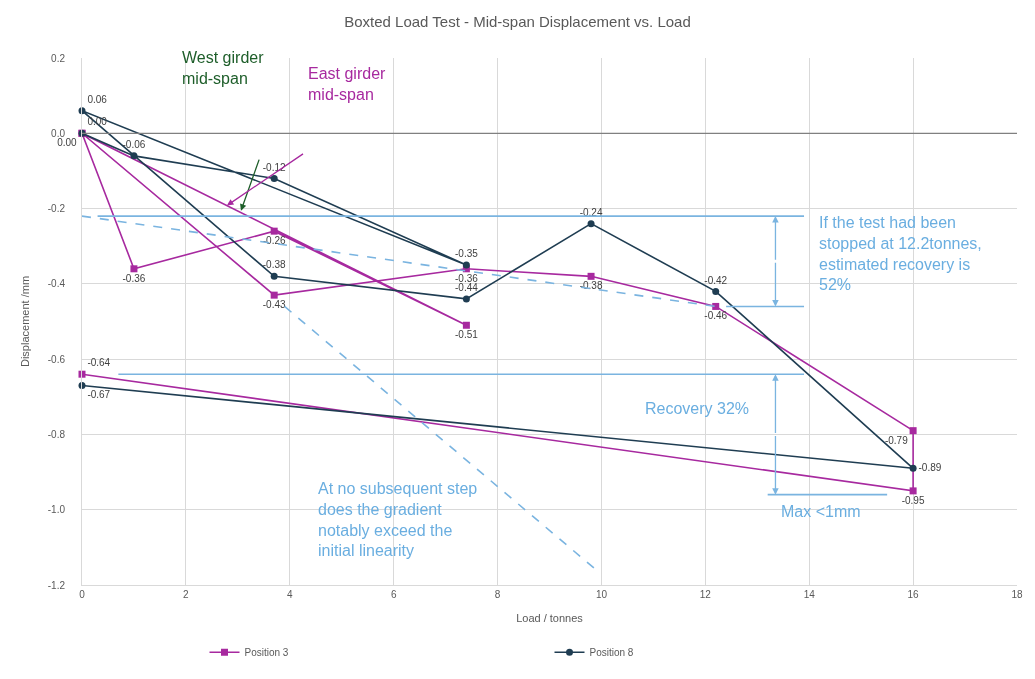  Describe the element at coordinates (67, 143) in the screenshot. I see `data-label: 0.00` at that location.